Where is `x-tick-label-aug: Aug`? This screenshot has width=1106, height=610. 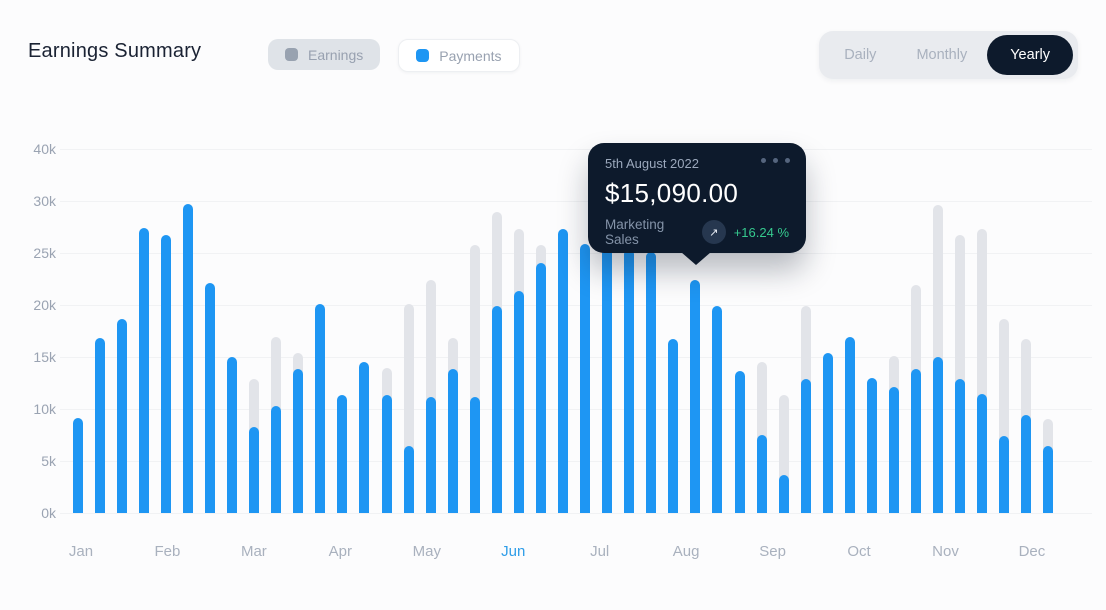 x-tick-label-aug: Aug is located at coordinates (686, 551).